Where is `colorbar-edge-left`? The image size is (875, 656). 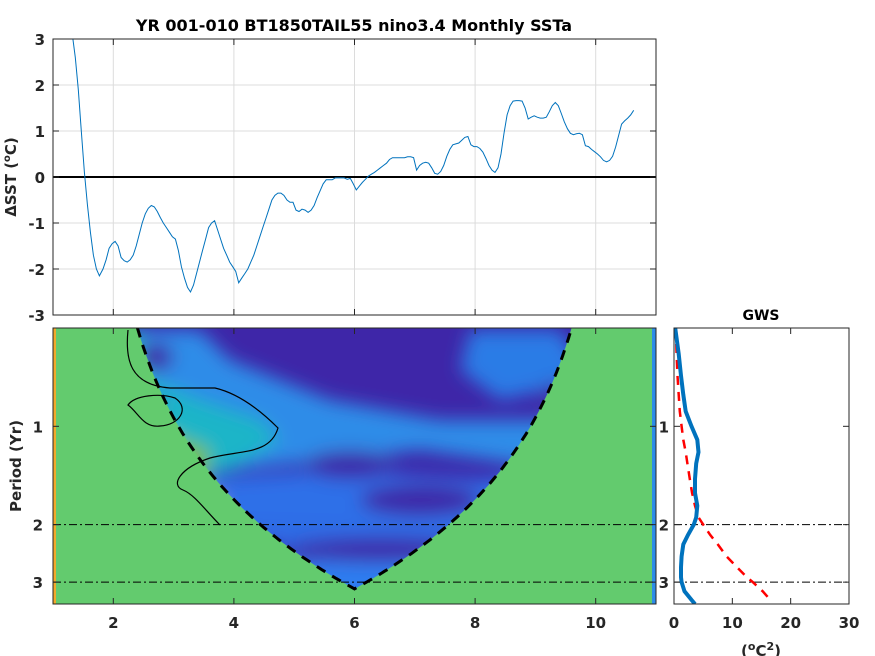
colorbar-edge-left is located at coordinates (54, 466).